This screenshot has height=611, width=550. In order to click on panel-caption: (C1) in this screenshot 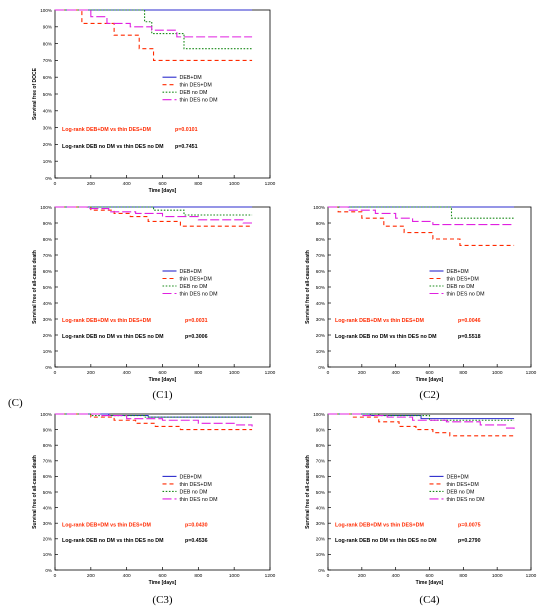, I will do `click(162, 395)`.